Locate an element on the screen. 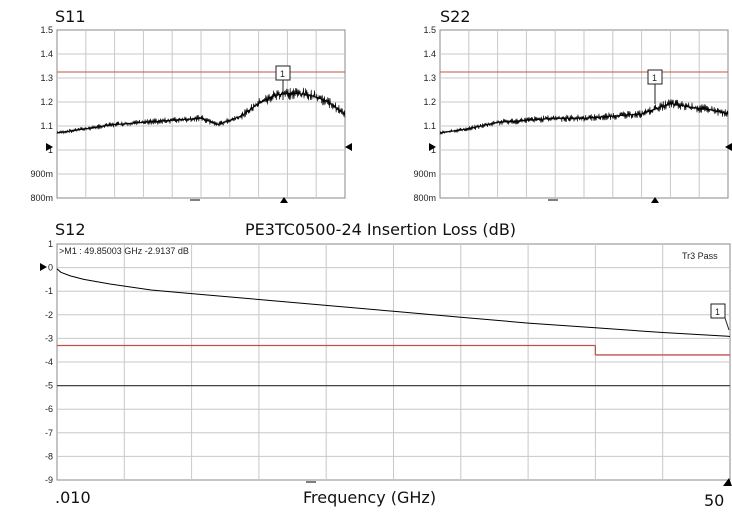 This screenshot has width=732, height=512. s12-marker: 1 is located at coordinates (720, 317).